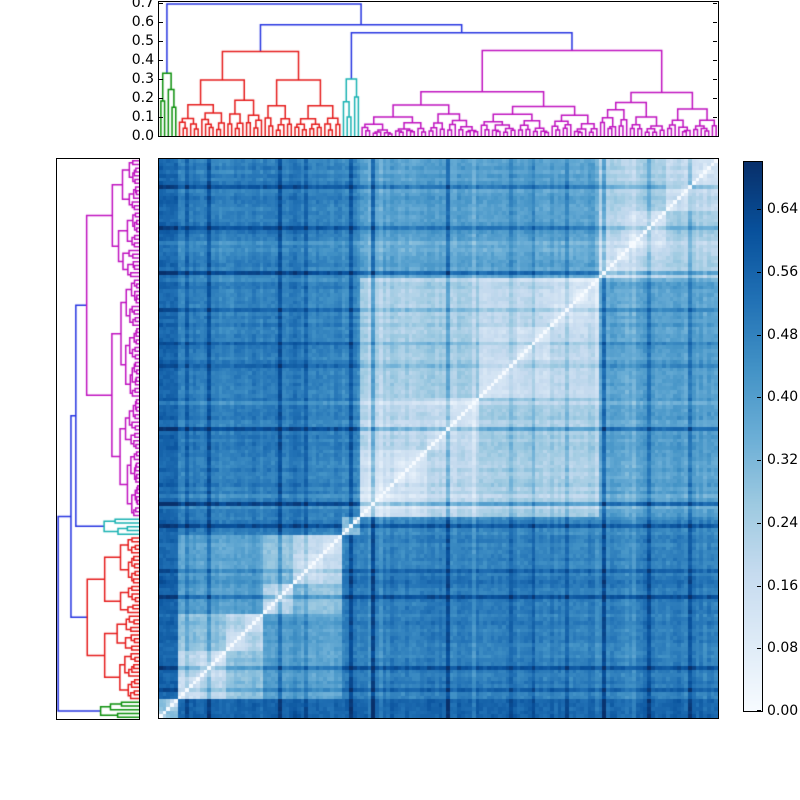 This screenshot has width=800, height=800. Describe the element at coordinates (142, 116) in the screenshot. I see `top-dendrogram-ytick-label: 0.1` at that location.